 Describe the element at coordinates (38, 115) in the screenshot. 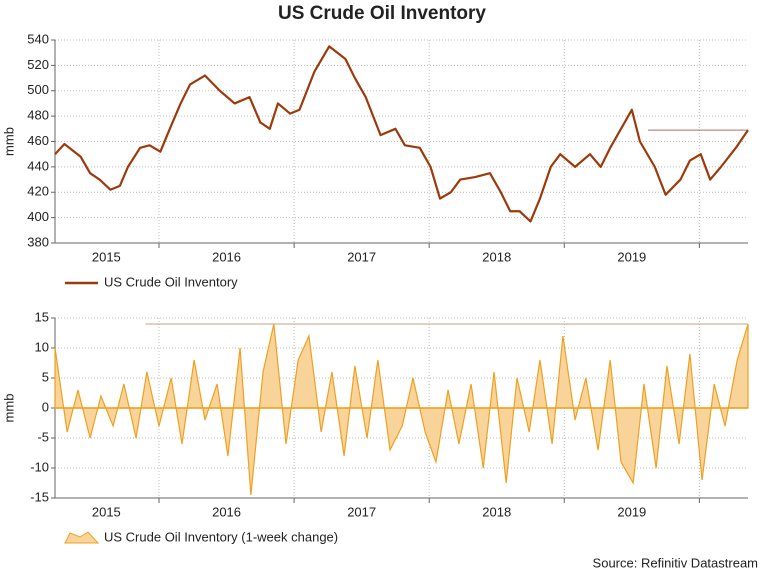

I see `y-tick-label: 480` at that location.